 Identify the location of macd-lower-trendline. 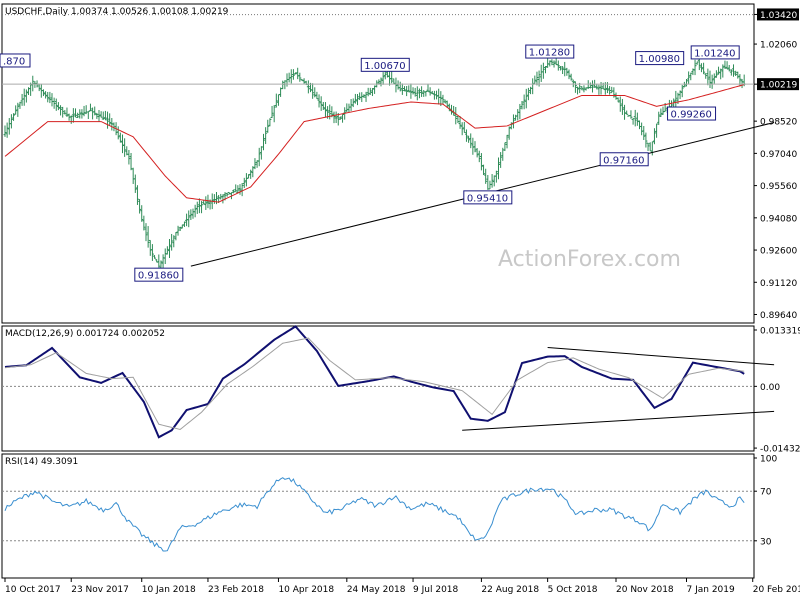
(618, 420).